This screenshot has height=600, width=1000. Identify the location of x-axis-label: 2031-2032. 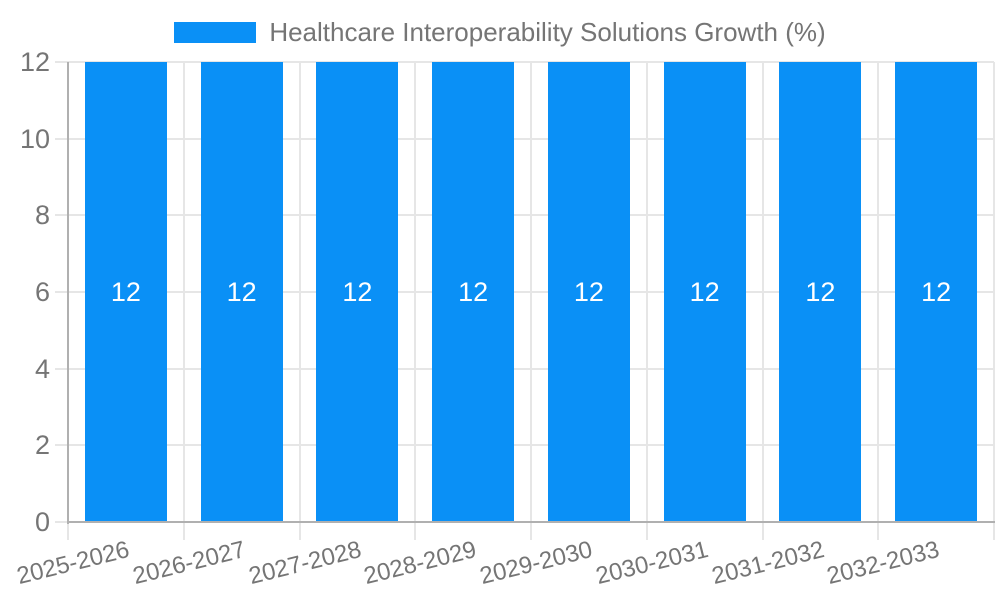
(767, 563).